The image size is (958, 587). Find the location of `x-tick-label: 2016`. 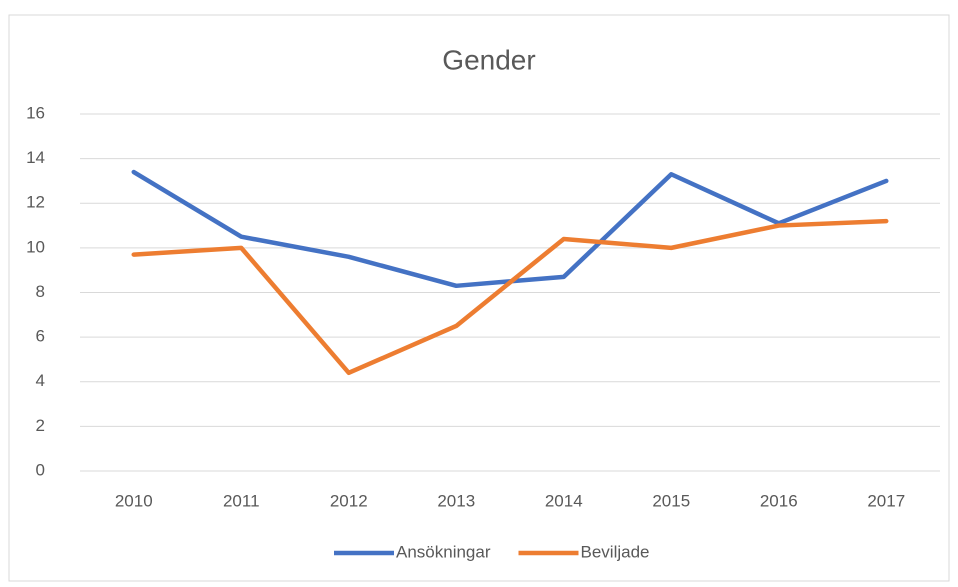

x-tick-label: 2016 is located at coordinates (779, 500).